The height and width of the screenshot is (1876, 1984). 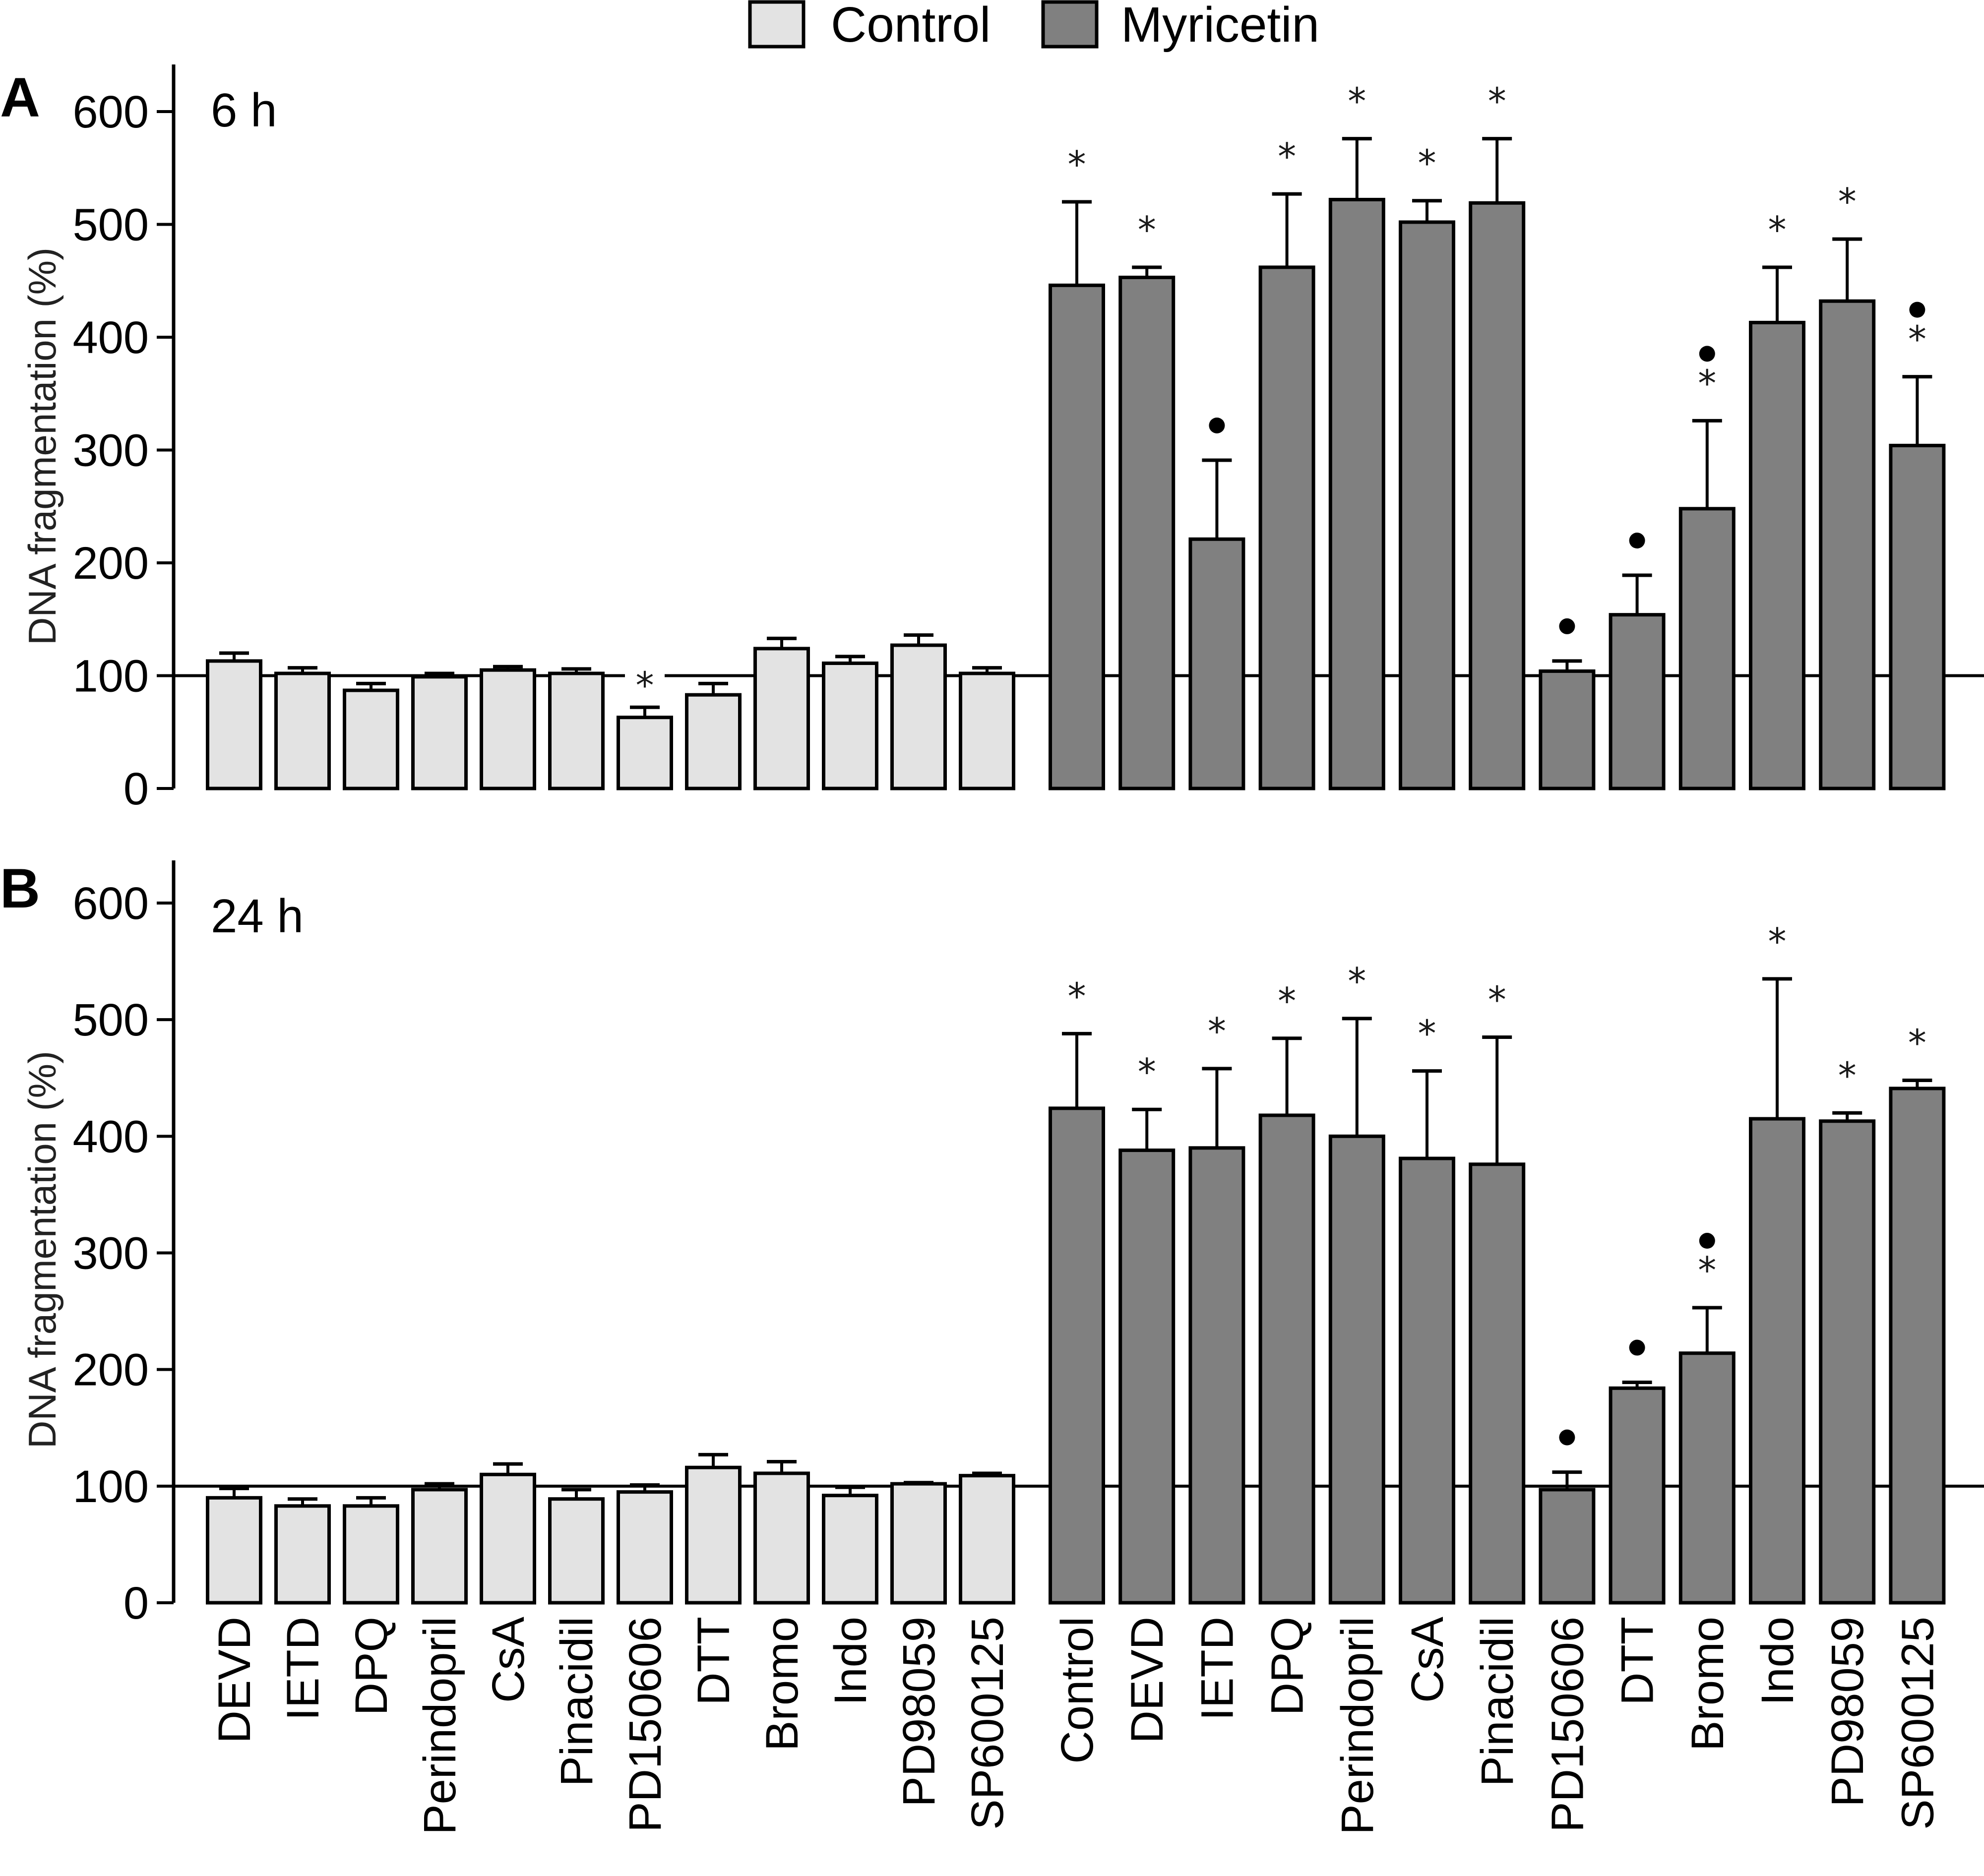 I want to click on x-tick-label-myricetin-8: DTT, so click(x=1637, y=1661).